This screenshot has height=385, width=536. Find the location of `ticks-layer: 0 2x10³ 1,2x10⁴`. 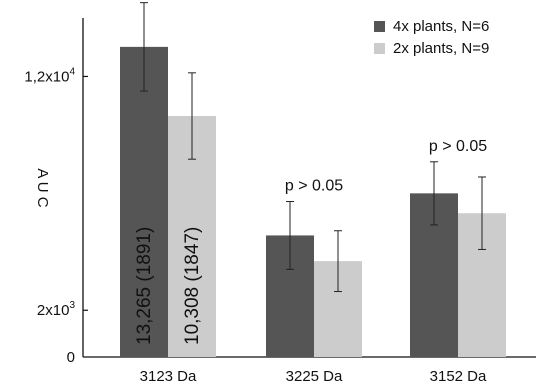

ticks-layer: 0 2x10³ 1,2x10⁴ is located at coordinates (56, 216).